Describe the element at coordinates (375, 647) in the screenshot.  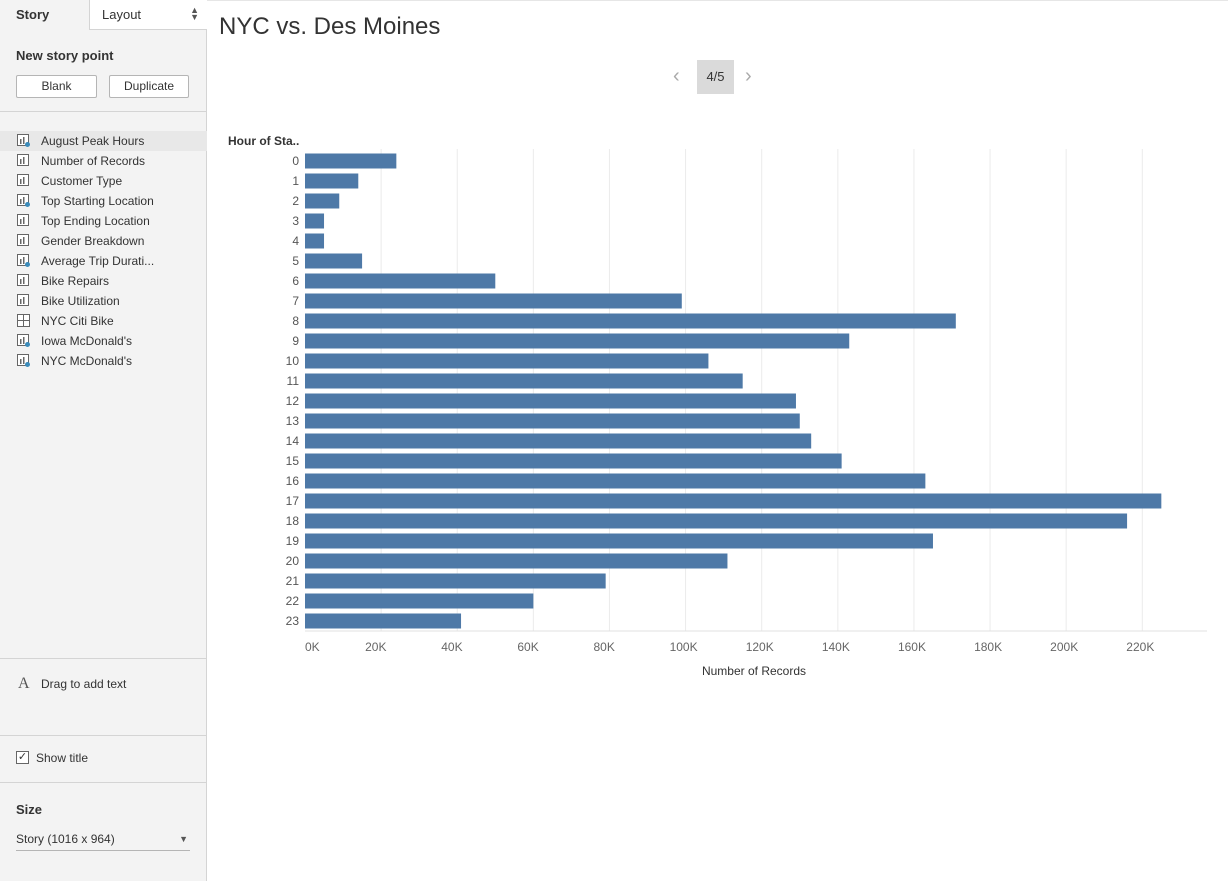
I see `x-tick-label: 20K` at that location.